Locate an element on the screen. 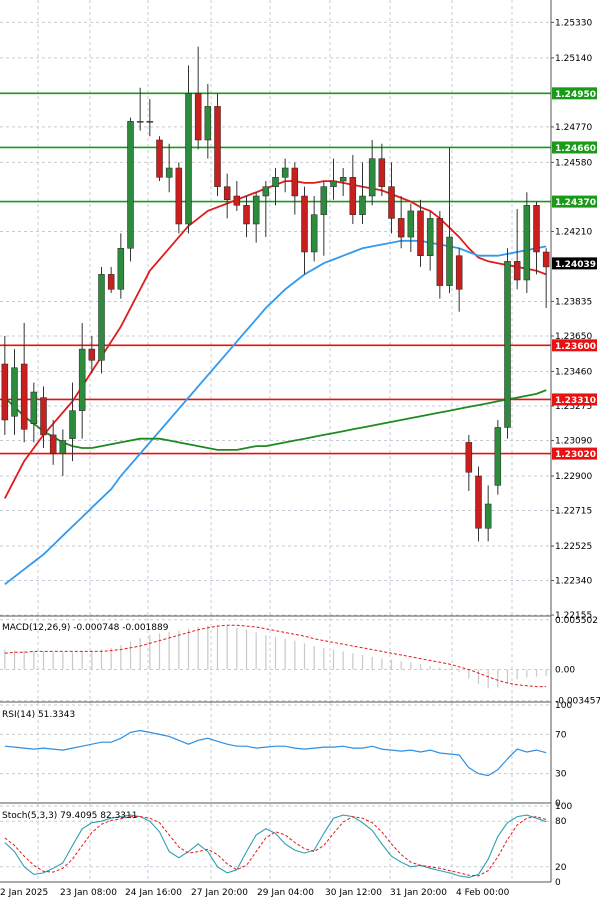  time-tick-label: 4 Feb 00:00 is located at coordinates (483, 893).